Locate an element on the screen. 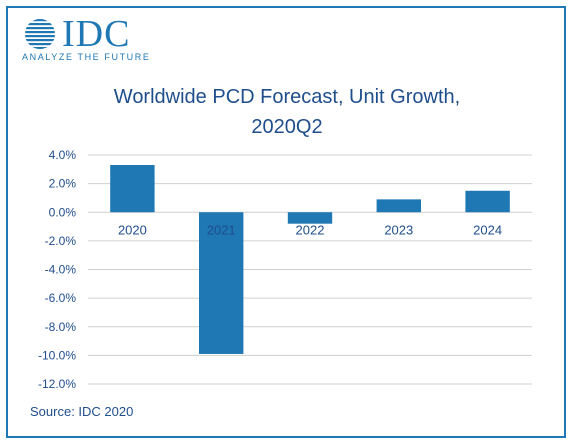 The image size is (574, 448). globe-icon is located at coordinates (40, 34).